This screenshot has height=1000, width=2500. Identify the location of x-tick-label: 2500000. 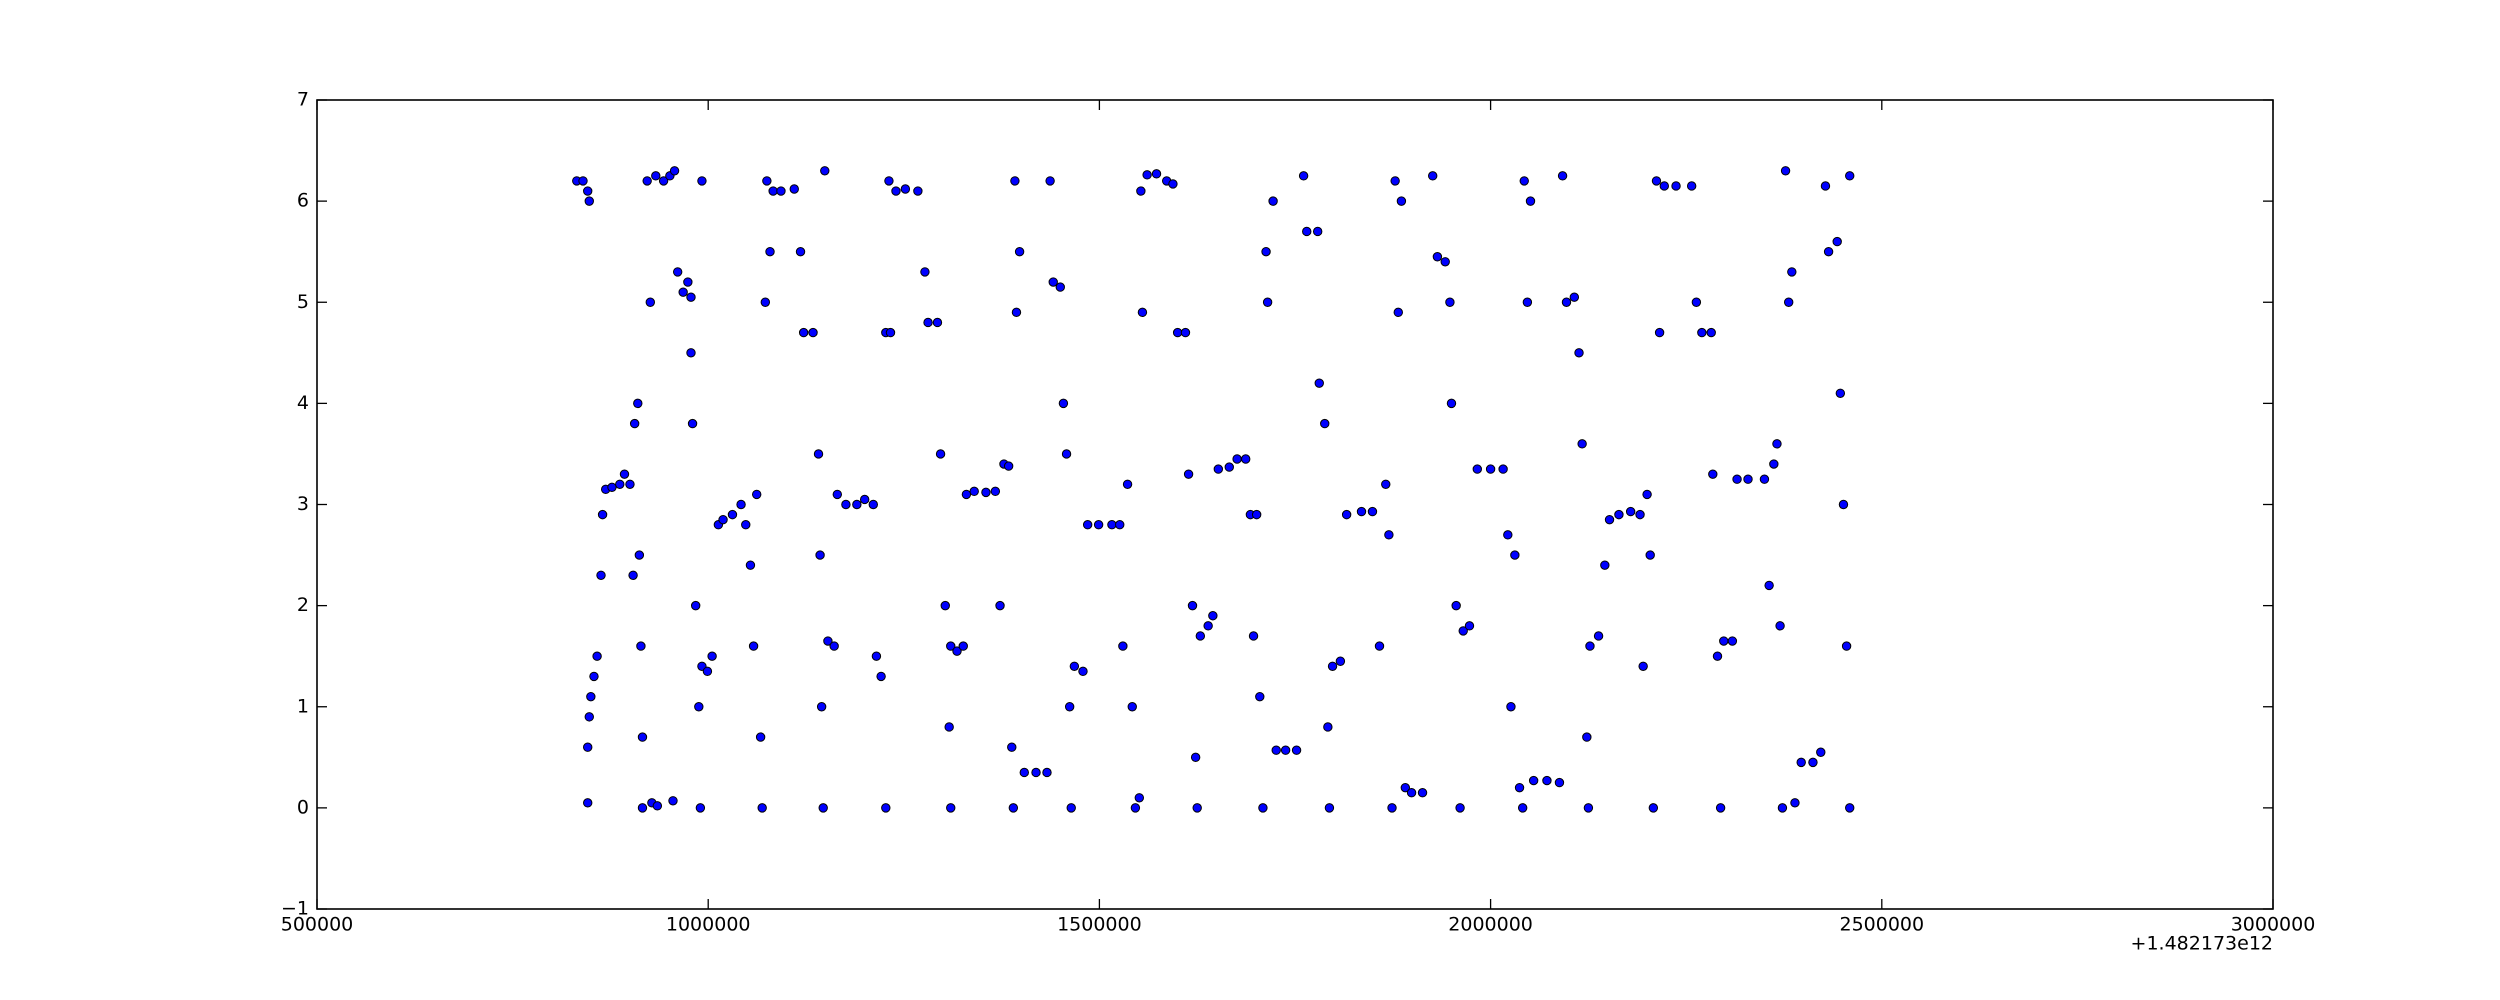
(1881, 925).